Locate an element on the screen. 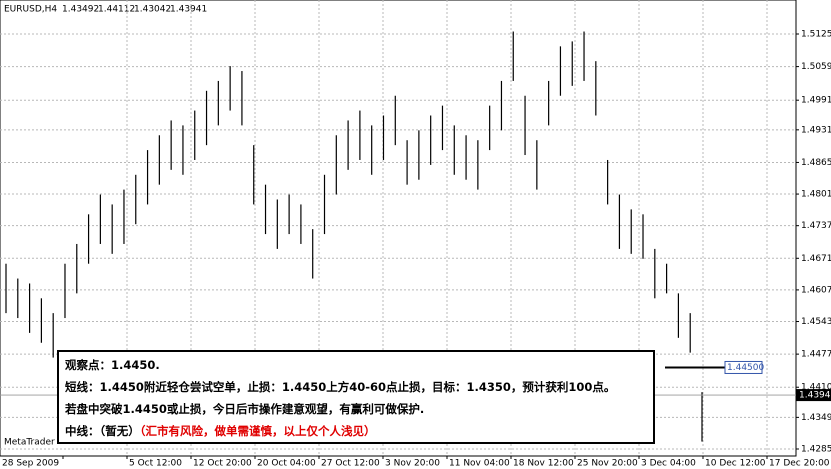  y-tick-label: 1.50590 is located at coordinates (816, 67).